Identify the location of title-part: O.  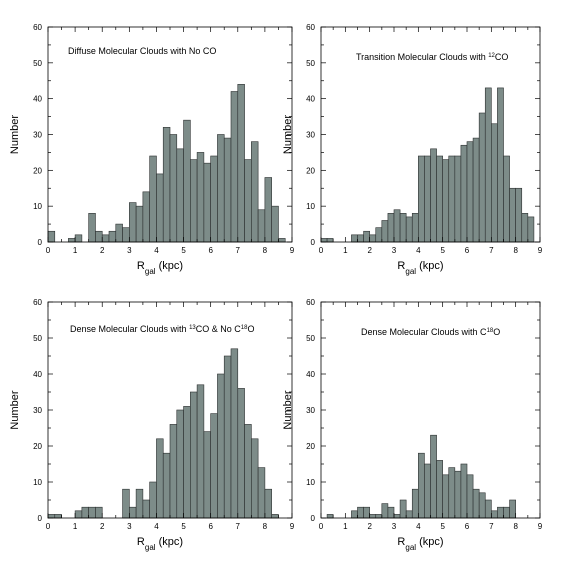
(250, 329).